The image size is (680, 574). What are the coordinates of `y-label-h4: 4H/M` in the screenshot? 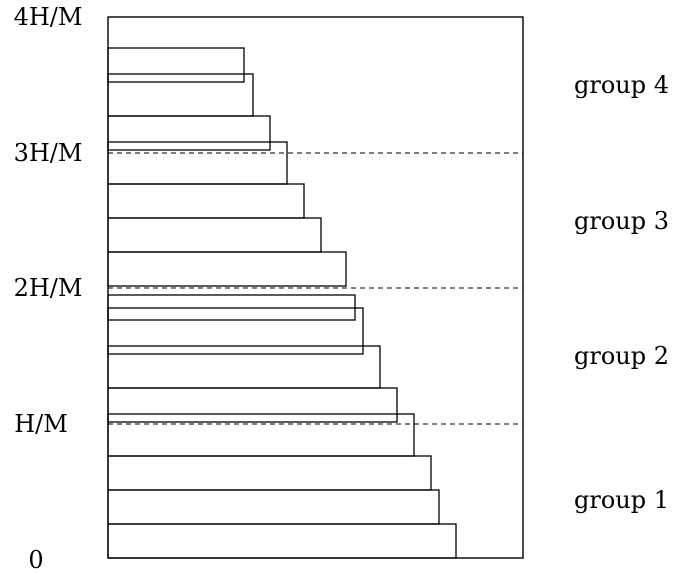 It's located at (48, 17).